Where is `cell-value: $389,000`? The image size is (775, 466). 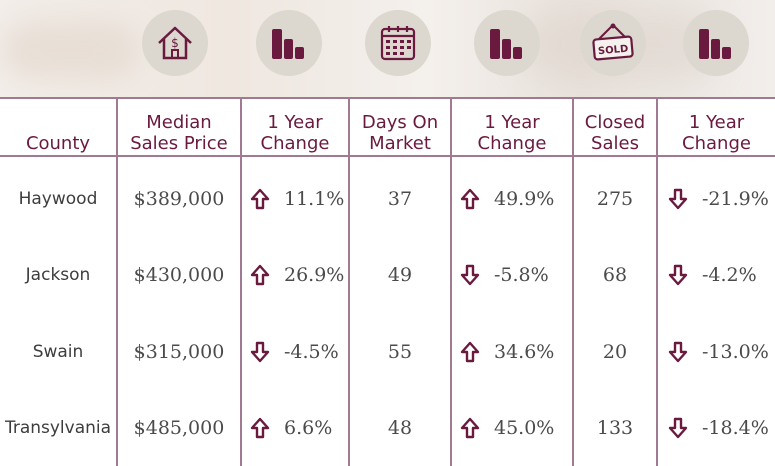
cell-value: $389,000 is located at coordinates (179, 199).